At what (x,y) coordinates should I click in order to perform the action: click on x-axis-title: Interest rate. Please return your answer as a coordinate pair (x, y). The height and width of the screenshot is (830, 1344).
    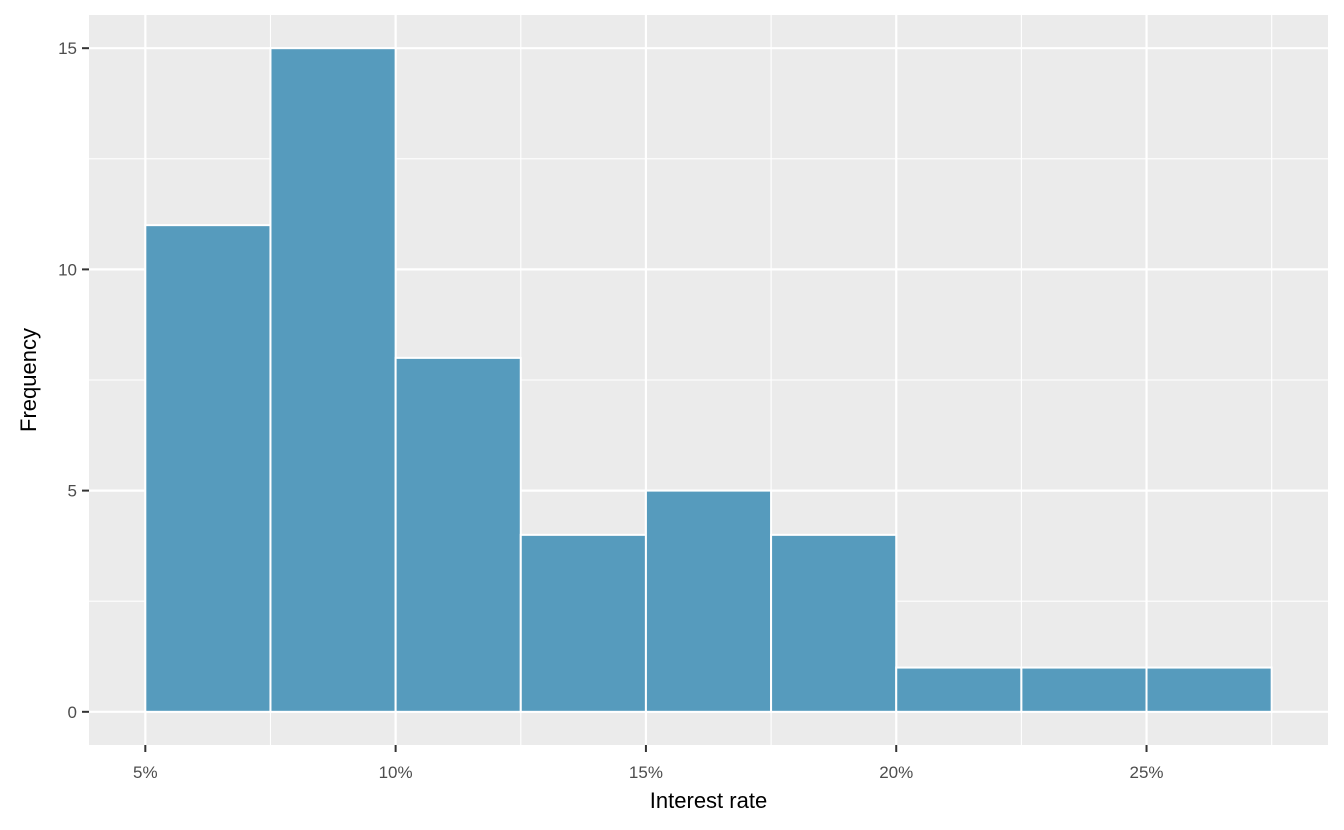
    Looking at the image, I should click on (708, 800).